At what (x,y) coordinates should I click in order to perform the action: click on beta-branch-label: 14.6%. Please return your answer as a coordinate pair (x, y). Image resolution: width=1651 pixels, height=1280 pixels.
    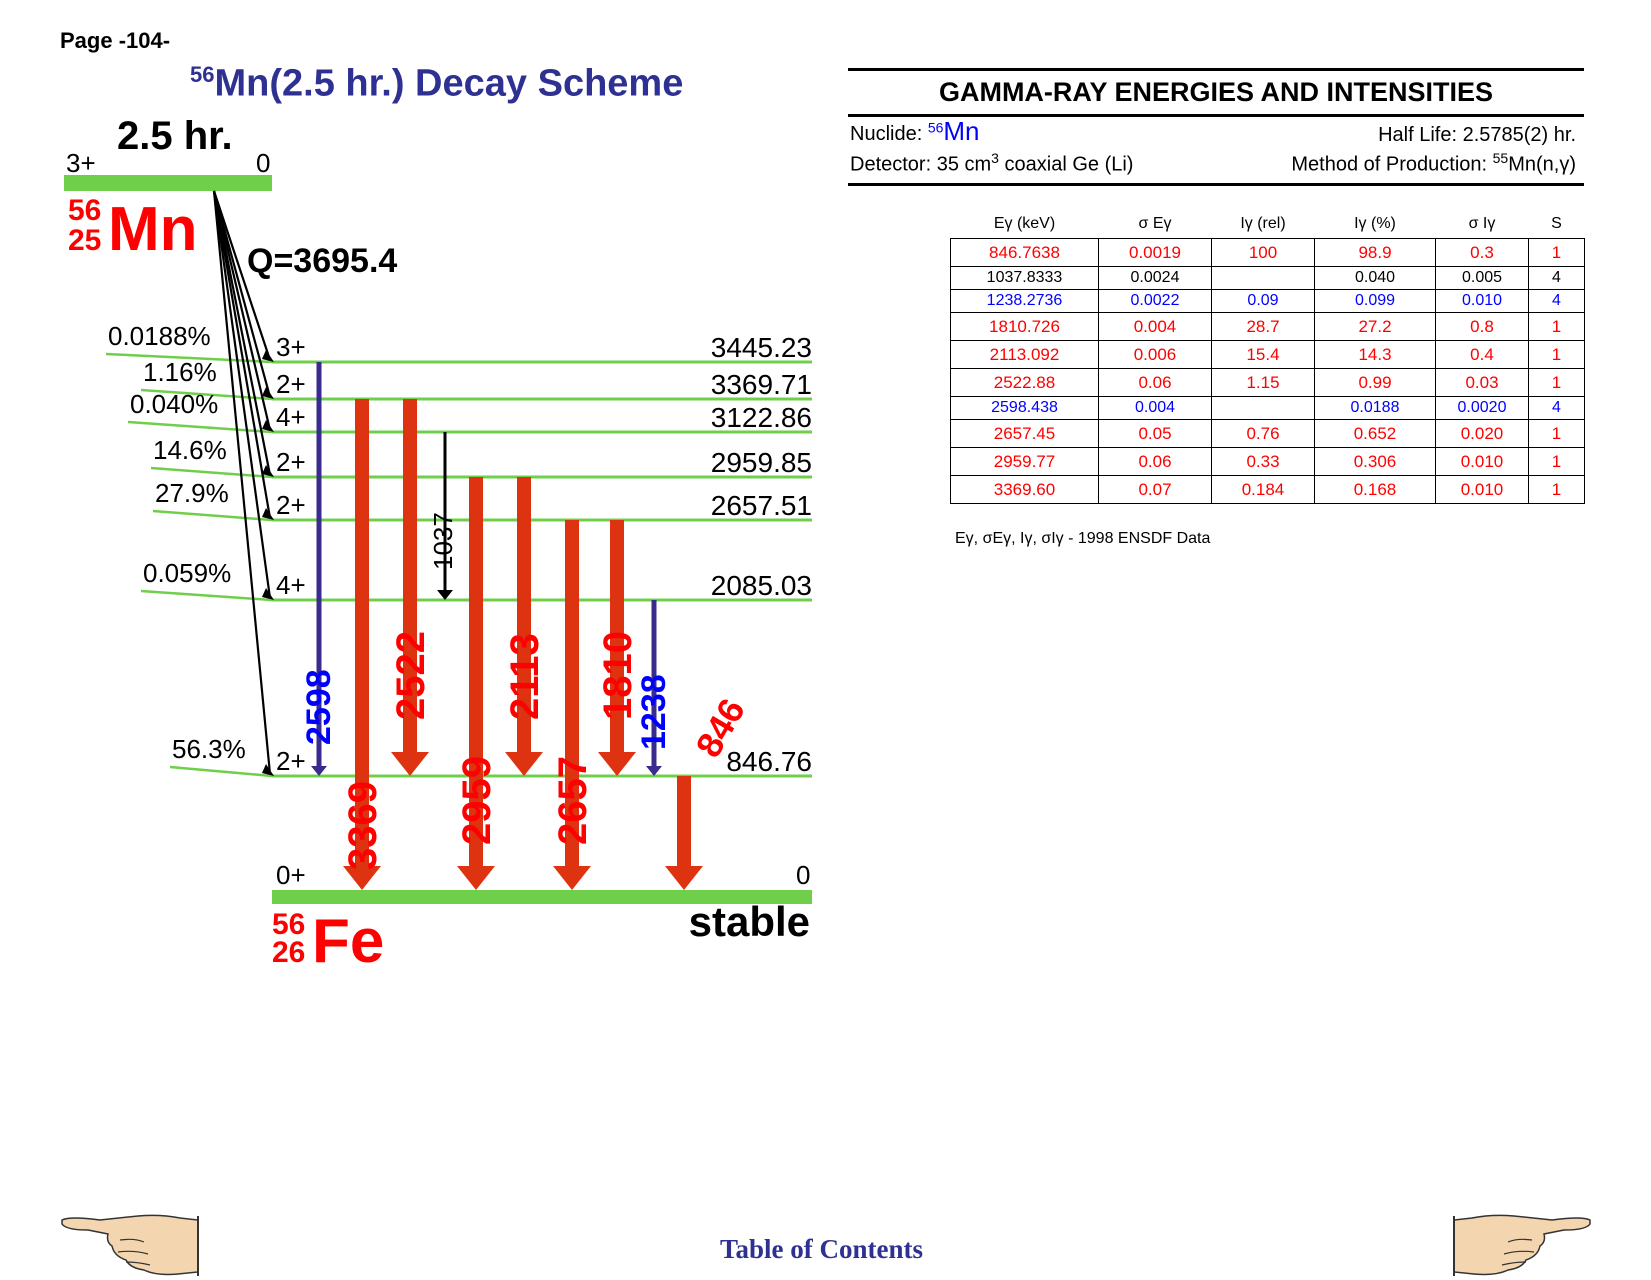
    Looking at the image, I should click on (190, 450).